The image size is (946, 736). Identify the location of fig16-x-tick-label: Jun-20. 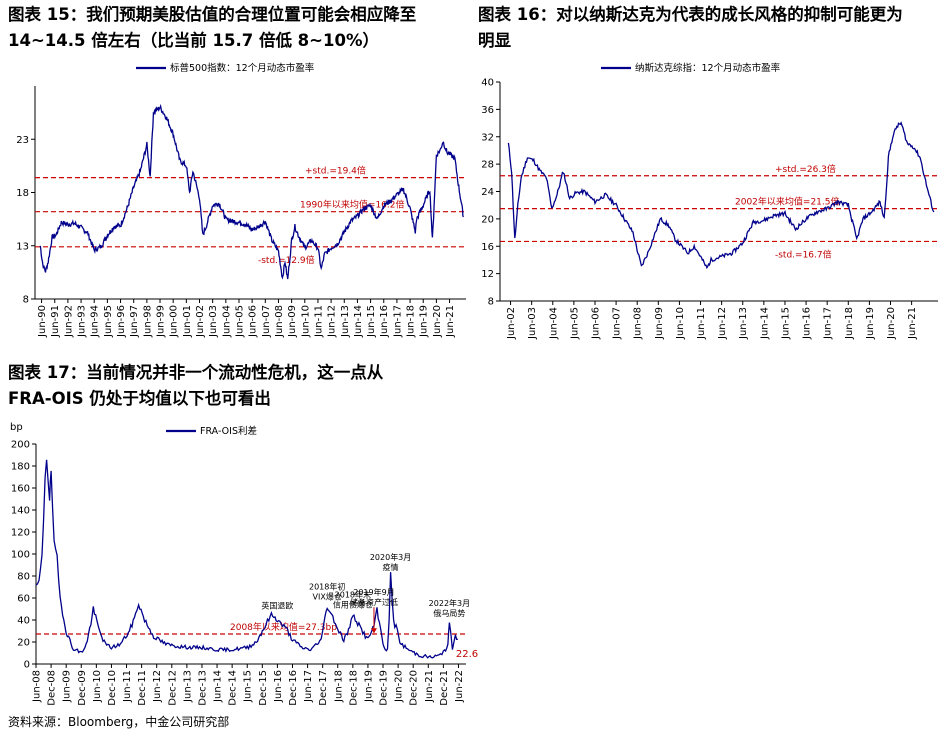
(891, 323).